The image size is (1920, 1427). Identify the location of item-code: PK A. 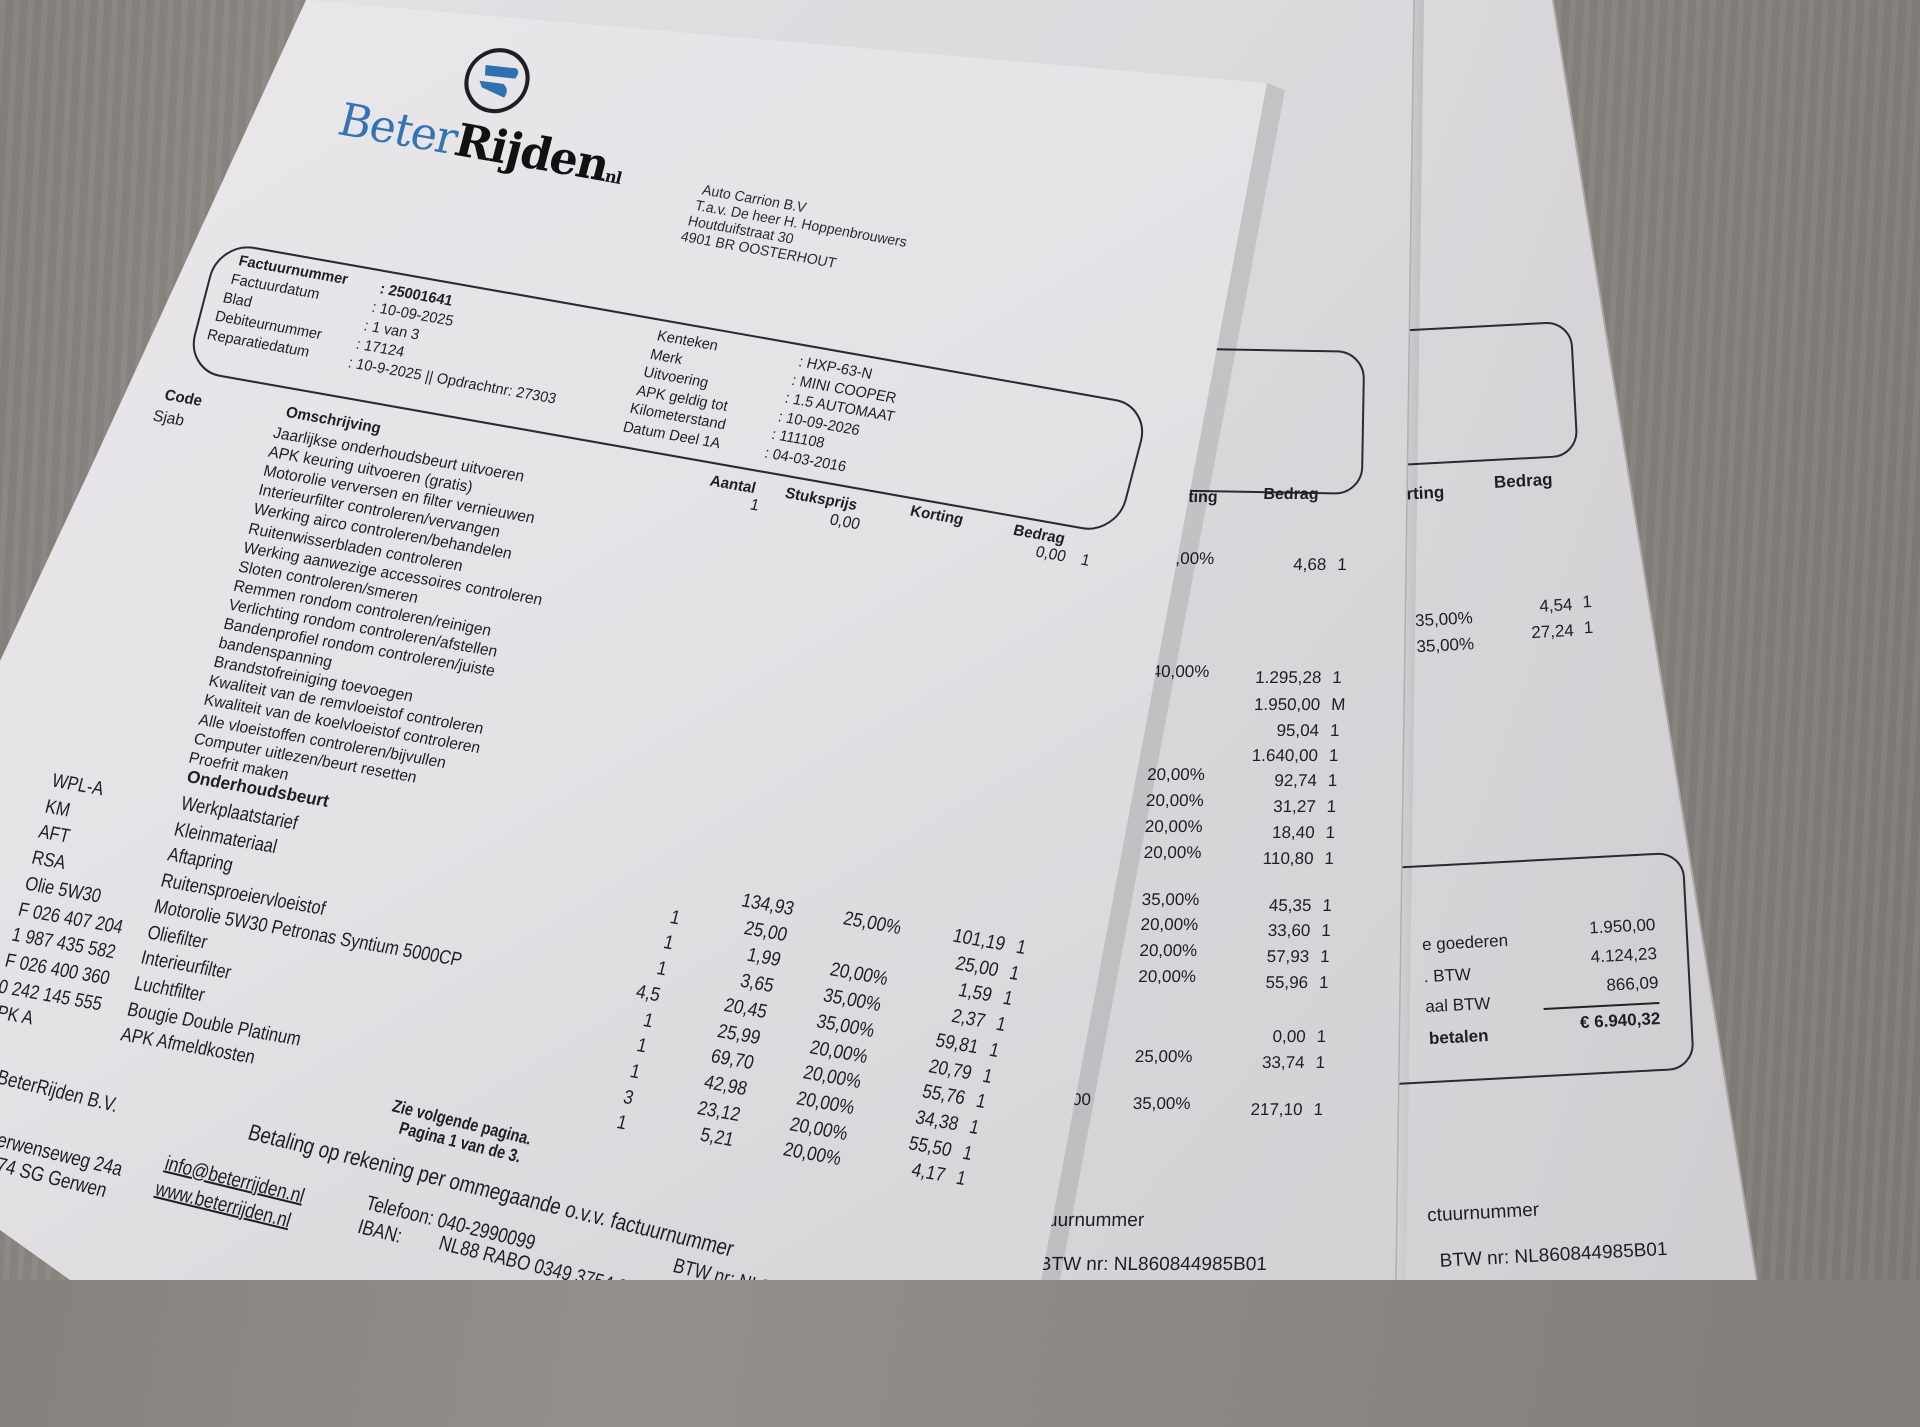
(18, 1016).